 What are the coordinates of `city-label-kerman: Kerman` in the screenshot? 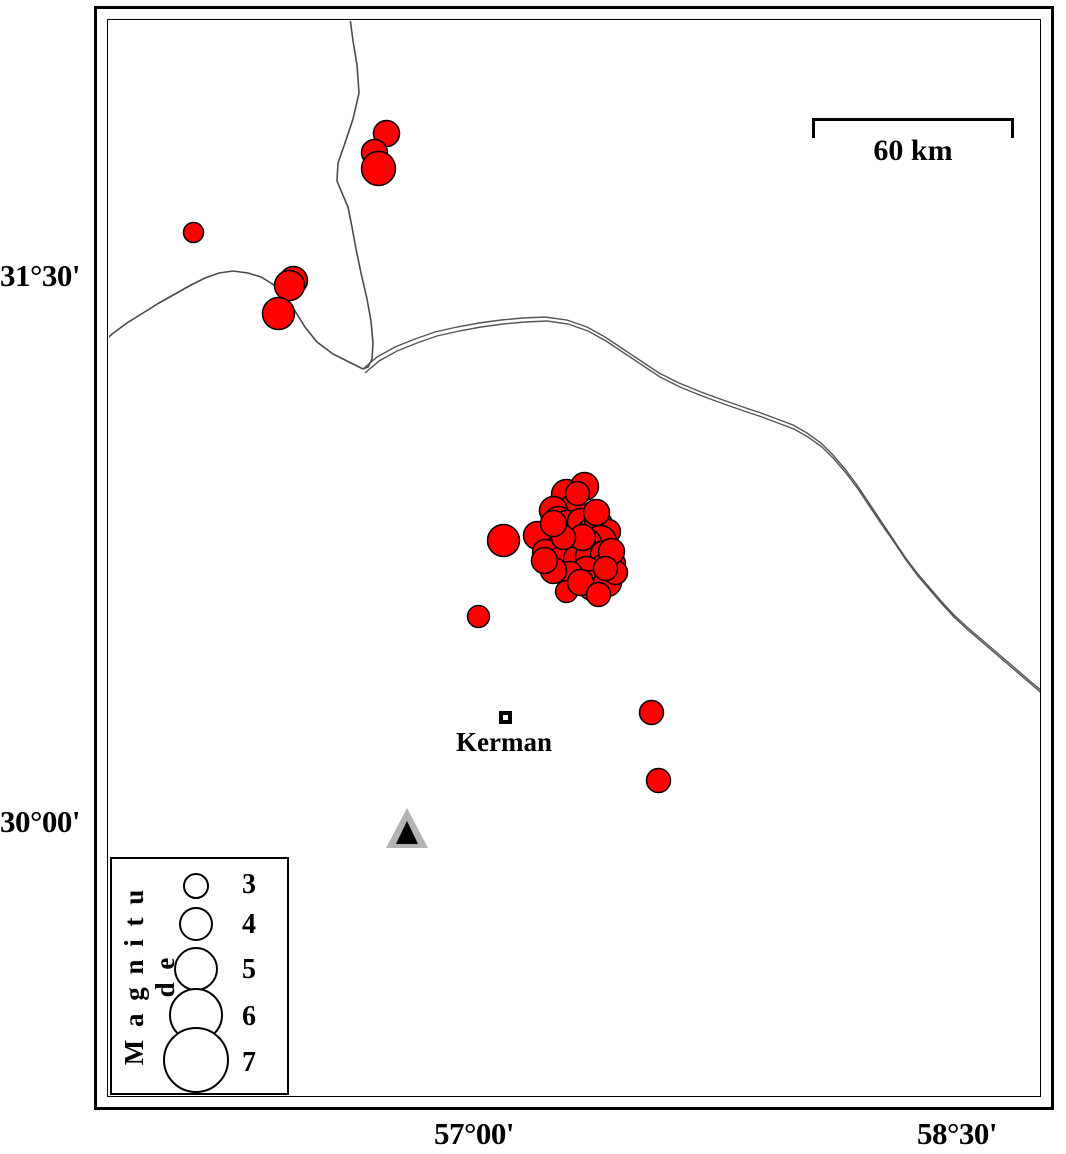 It's located at (504, 742).